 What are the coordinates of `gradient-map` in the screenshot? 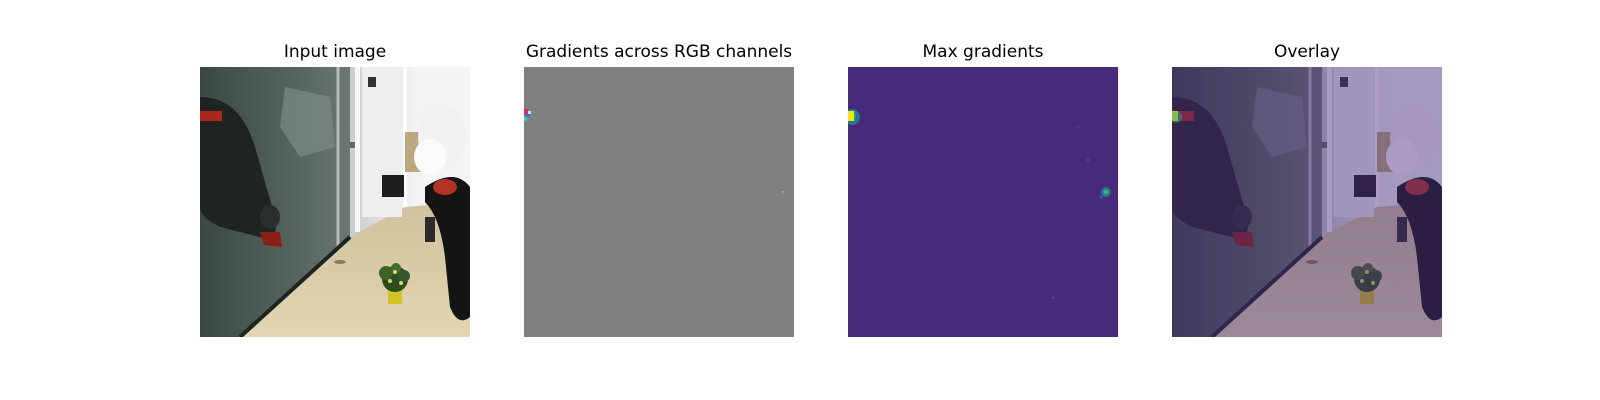 It's located at (659, 202).